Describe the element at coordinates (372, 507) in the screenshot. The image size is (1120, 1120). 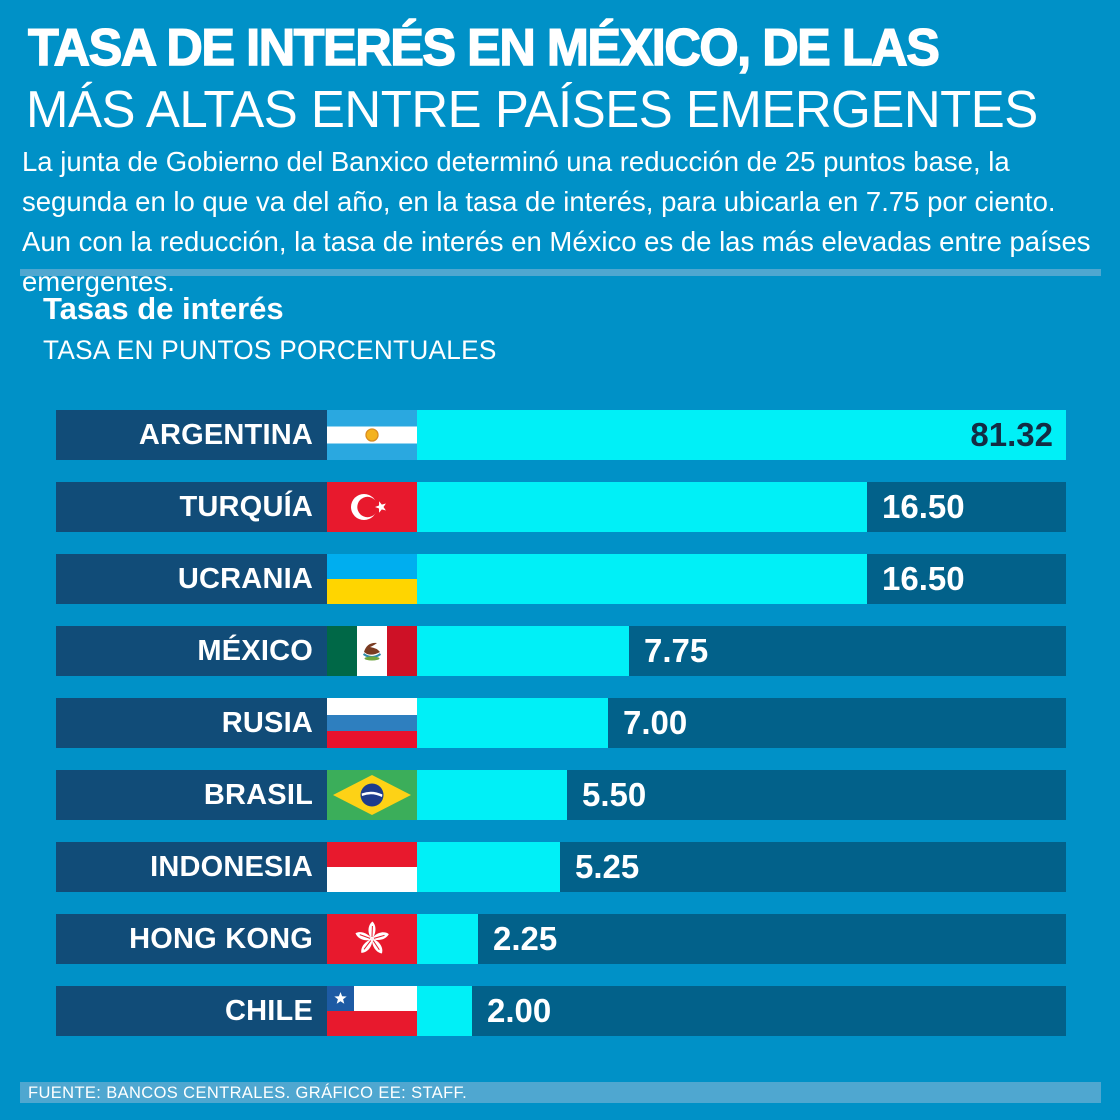
I see `turquia-flag-icon` at that location.